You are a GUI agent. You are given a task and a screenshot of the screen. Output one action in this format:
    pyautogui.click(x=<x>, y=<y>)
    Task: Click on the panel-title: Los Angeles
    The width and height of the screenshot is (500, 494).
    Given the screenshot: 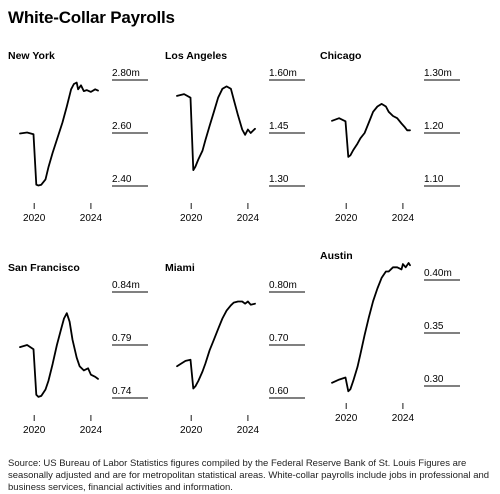 What is the action you would take?
    pyautogui.click(x=196, y=56)
    